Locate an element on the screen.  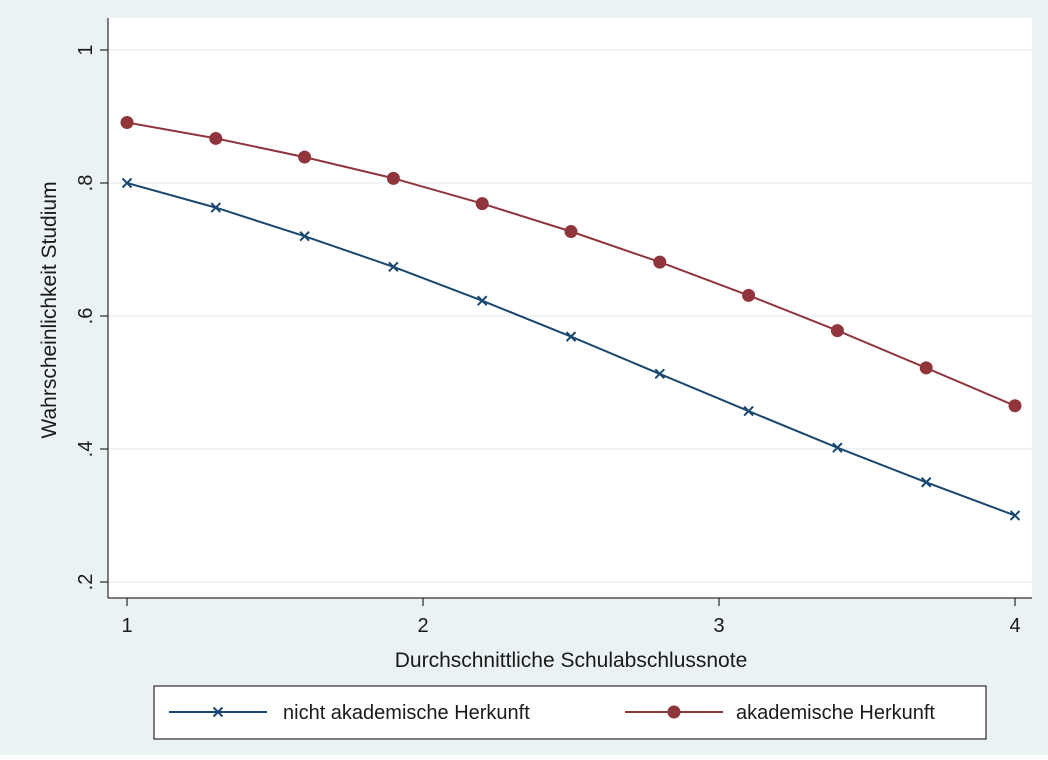
legend-item: nicht akademische Herkunft is located at coordinates (349, 713).